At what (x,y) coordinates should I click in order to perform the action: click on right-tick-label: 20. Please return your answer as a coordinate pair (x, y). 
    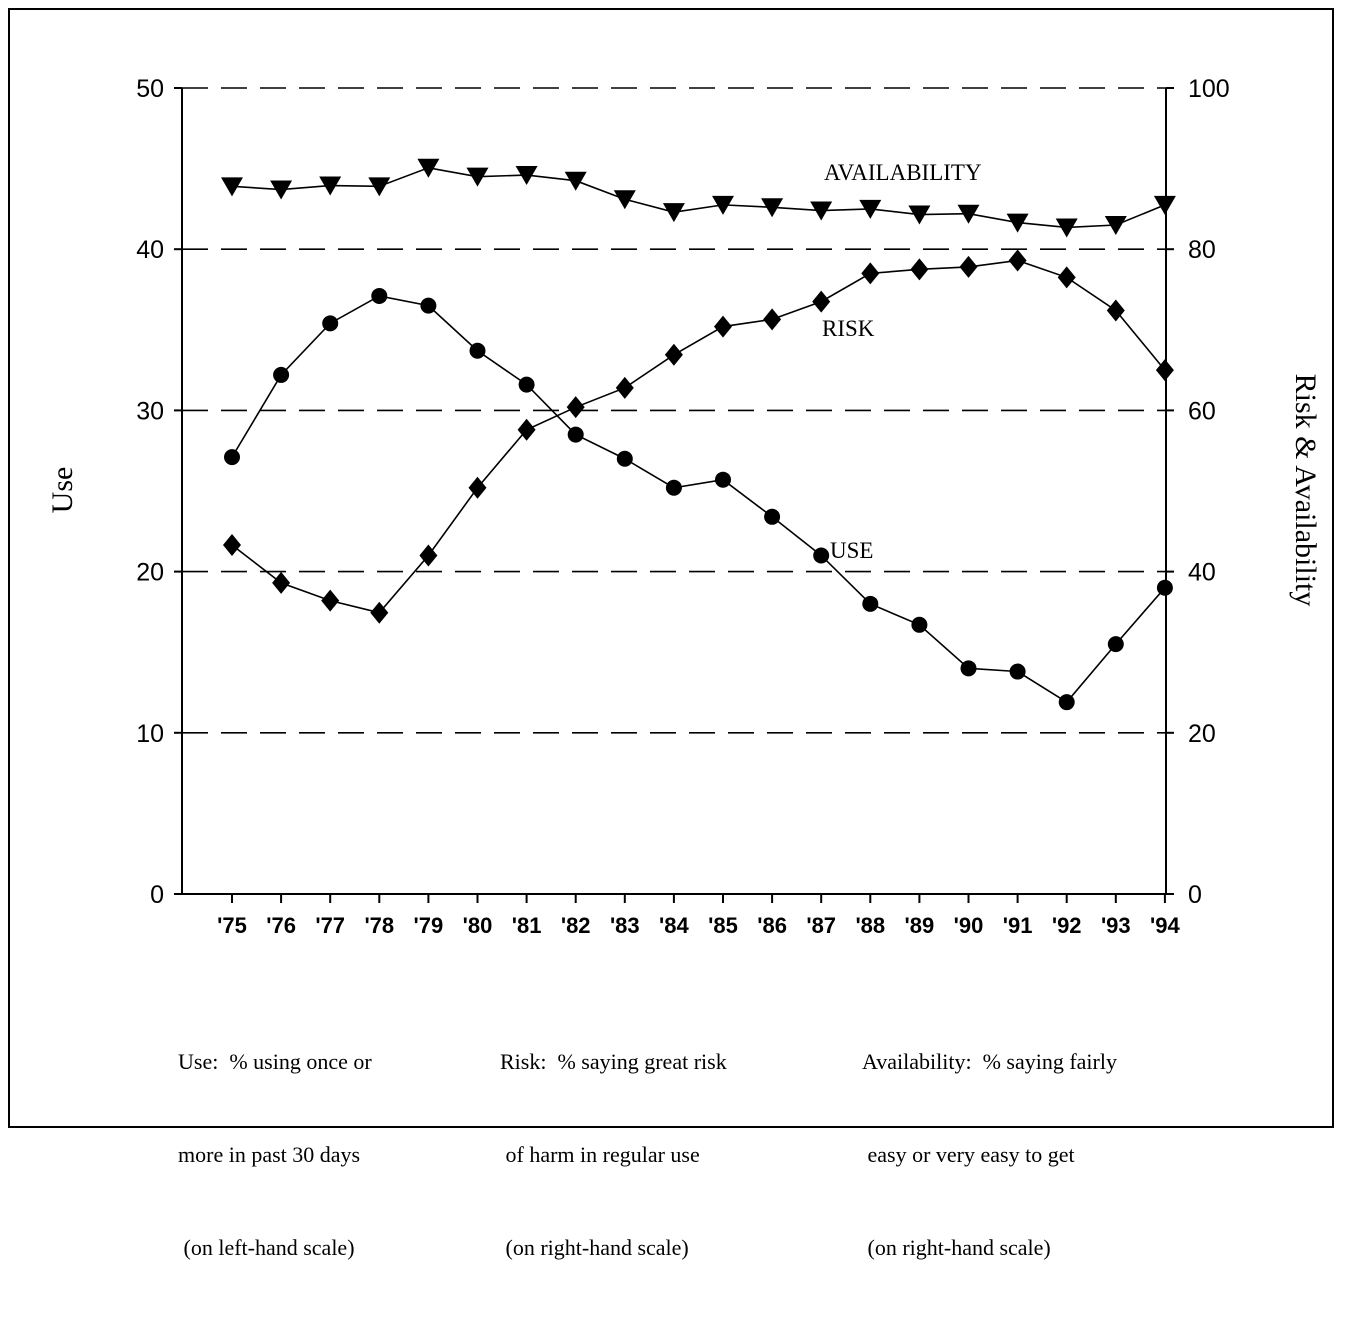
    Looking at the image, I should click on (1202, 734).